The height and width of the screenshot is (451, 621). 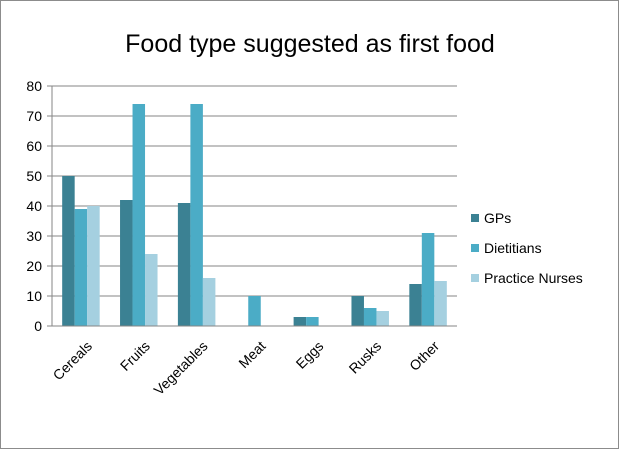 I want to click on x-tick-label: Other, so click(x=424, y=356).